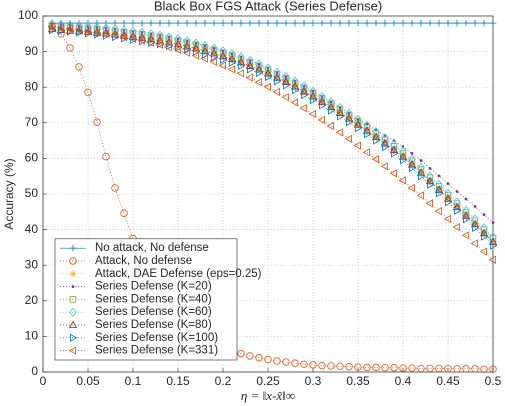  What do you see at coordinates (32, 51) in the screenshot?
I see `y-tick-label: 90` at bounding box center [32, 51].